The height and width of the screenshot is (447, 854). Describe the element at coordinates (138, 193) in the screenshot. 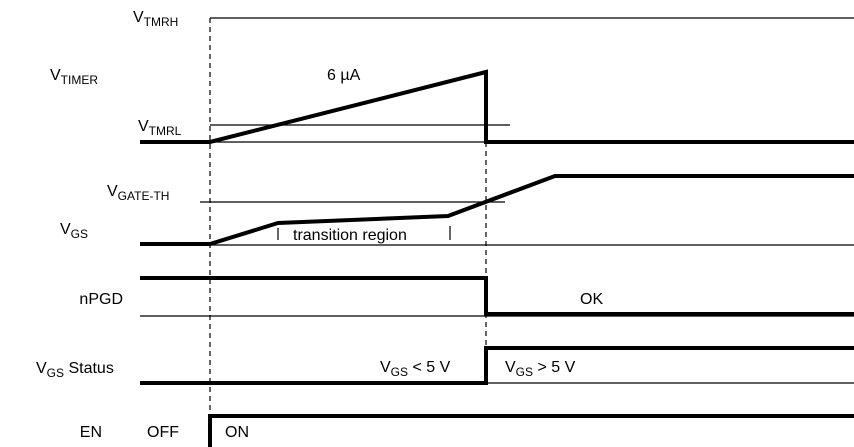

I see `vgate-th-label: VGATE-TH` at that location.